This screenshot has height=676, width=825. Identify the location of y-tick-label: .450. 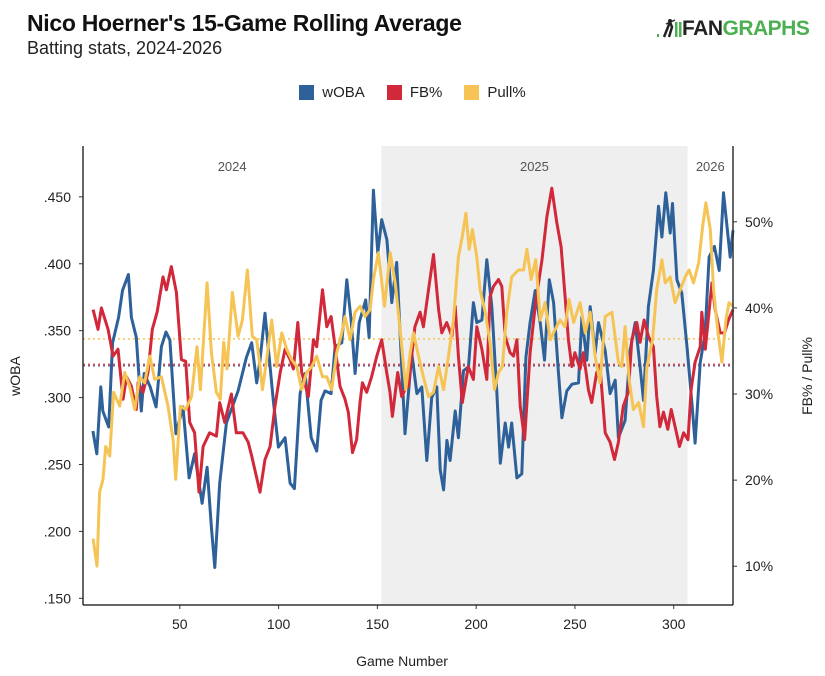
(57, 197).